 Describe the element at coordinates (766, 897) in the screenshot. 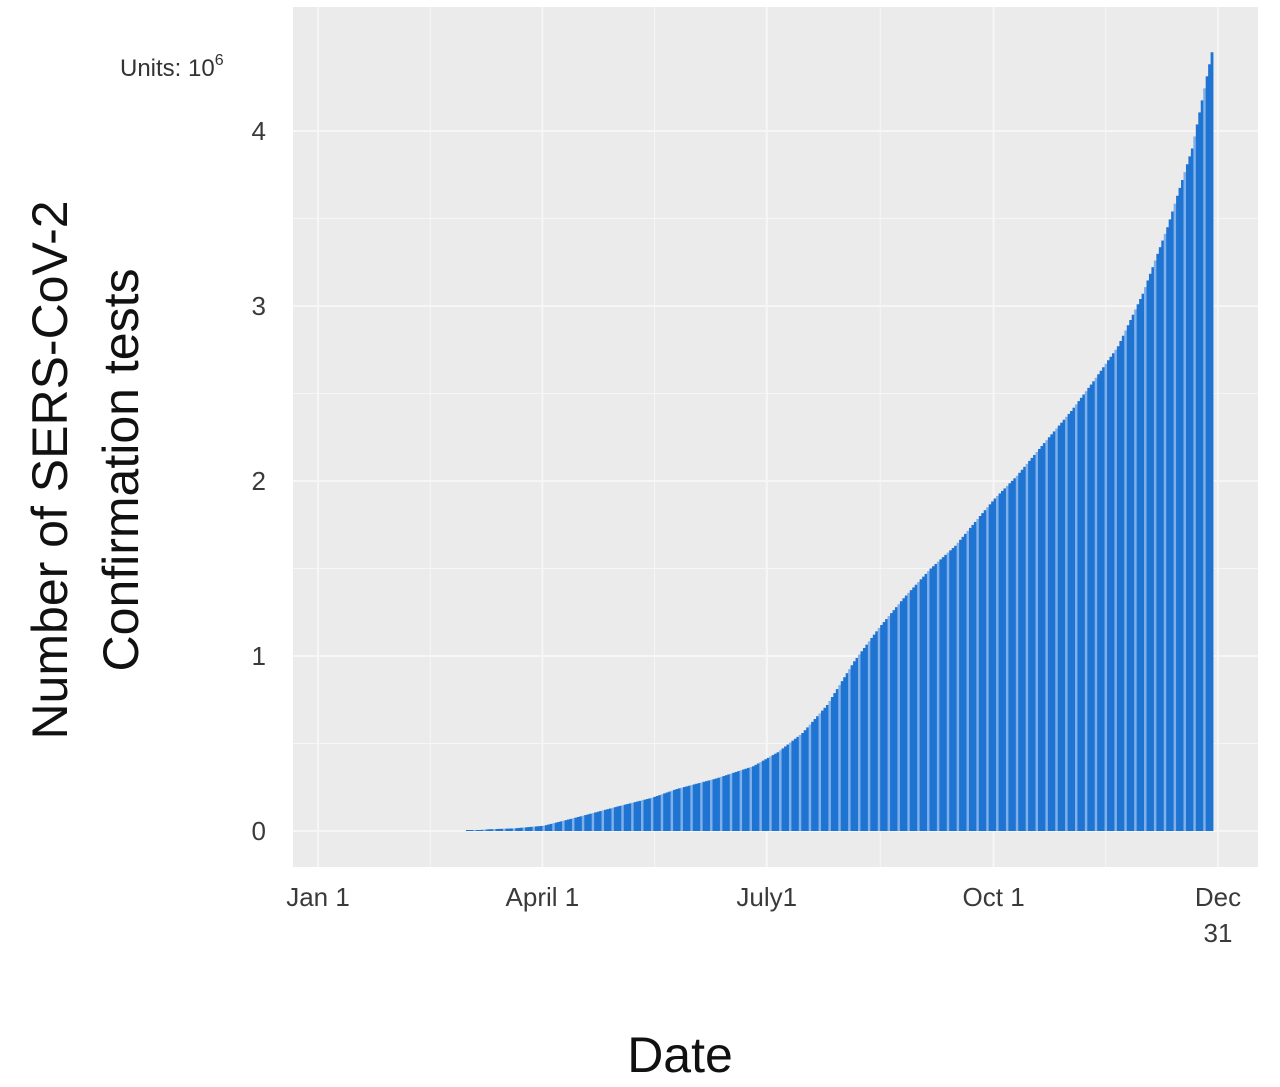

I see `x-tick-label-2: July1` at that location.